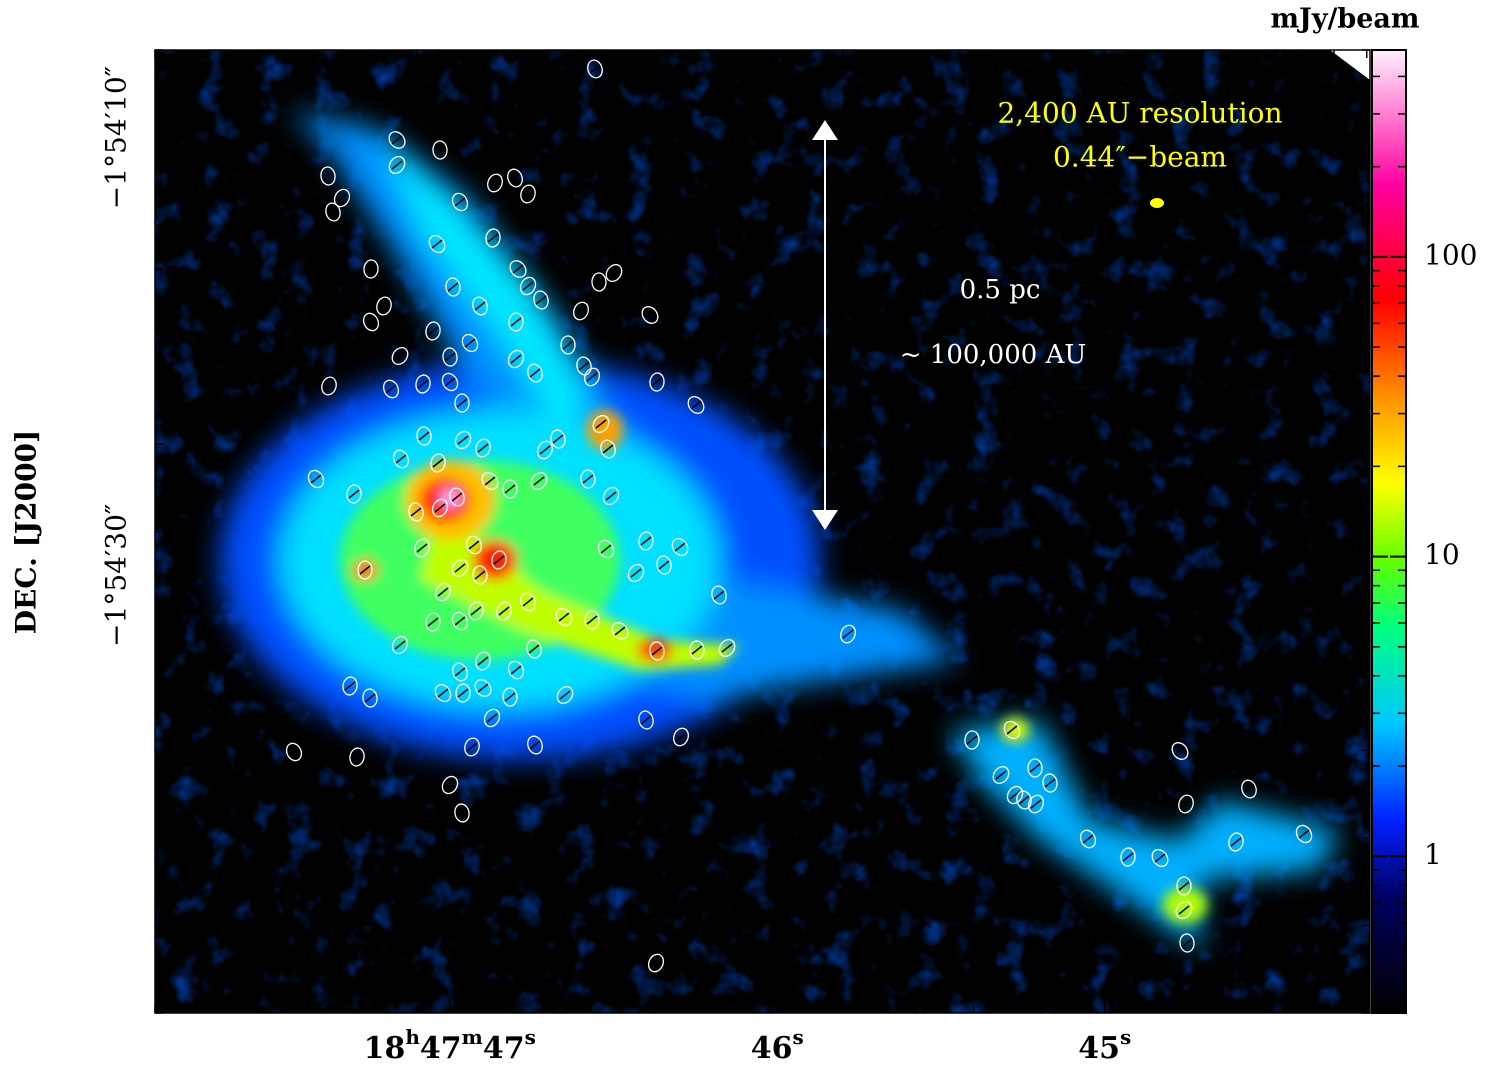 The image size is (1498, 1065). Describe the element at coordinates (825, 325) in the screenshot. I see `scale-bar` at that location.